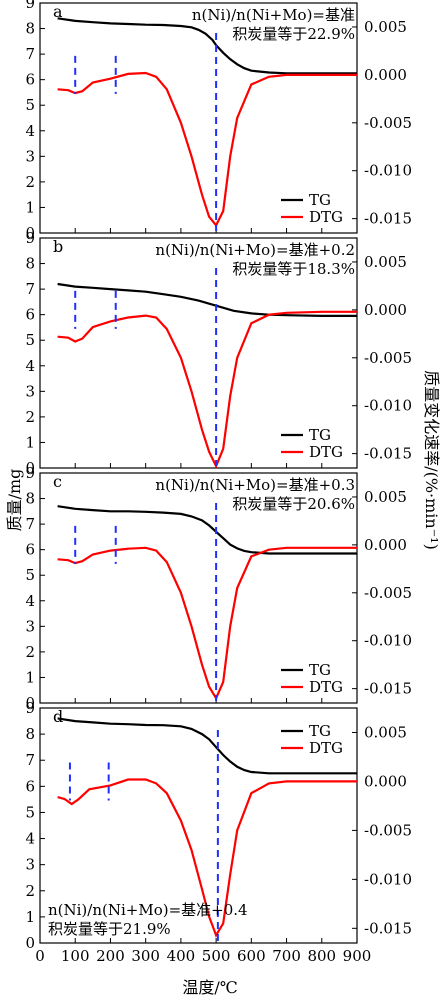 This screenshot has width=442, height=1000. I want to click on annotation-line: 积炭量等于22.9%, so click(293, 34).